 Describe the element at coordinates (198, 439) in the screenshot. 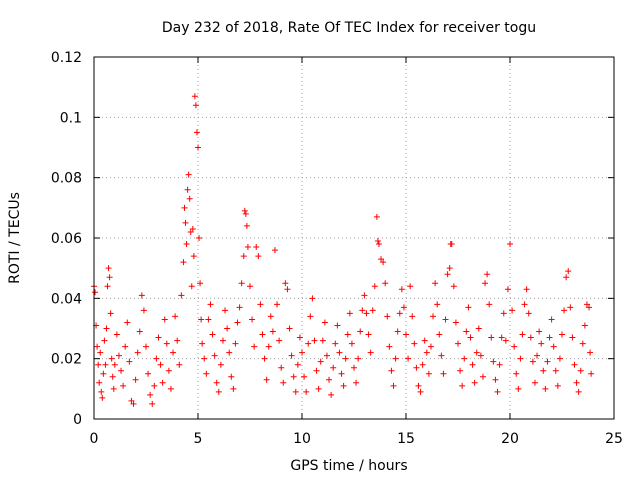

I see `x-tick-label: 5` at that location.